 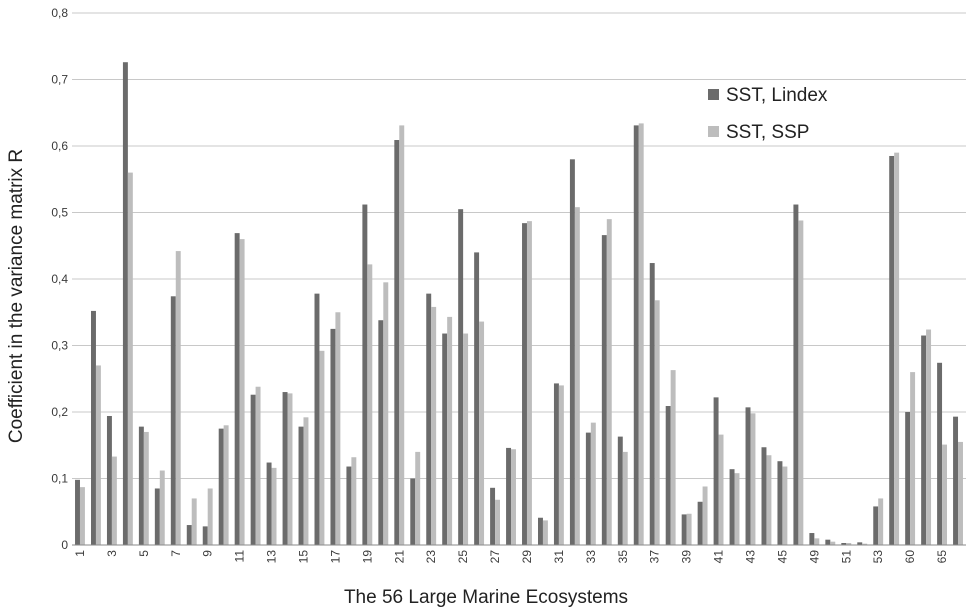 I want to click on x-tick-label: 15, so click(x=303, y=557).